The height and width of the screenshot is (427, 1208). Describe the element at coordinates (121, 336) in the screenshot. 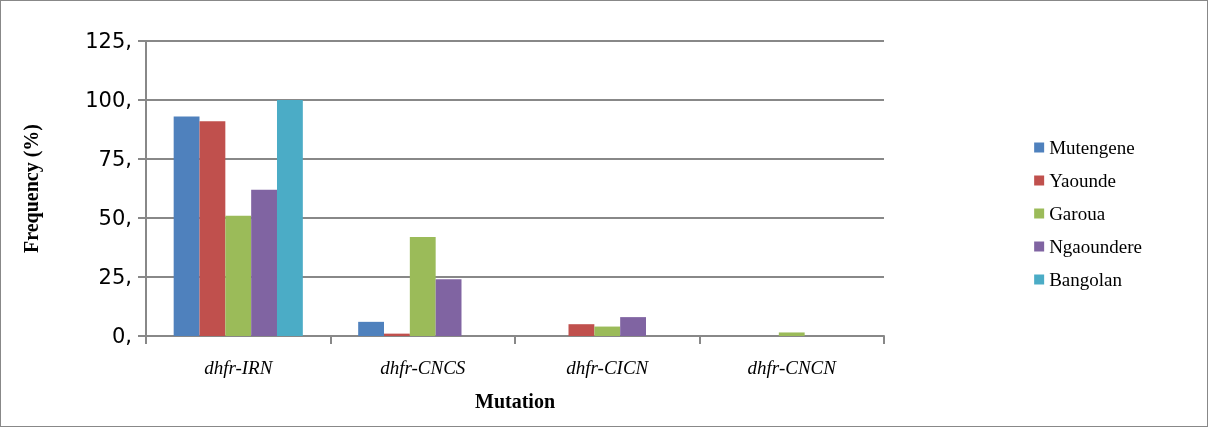

I see `y-tick-label: 0,` at that location.